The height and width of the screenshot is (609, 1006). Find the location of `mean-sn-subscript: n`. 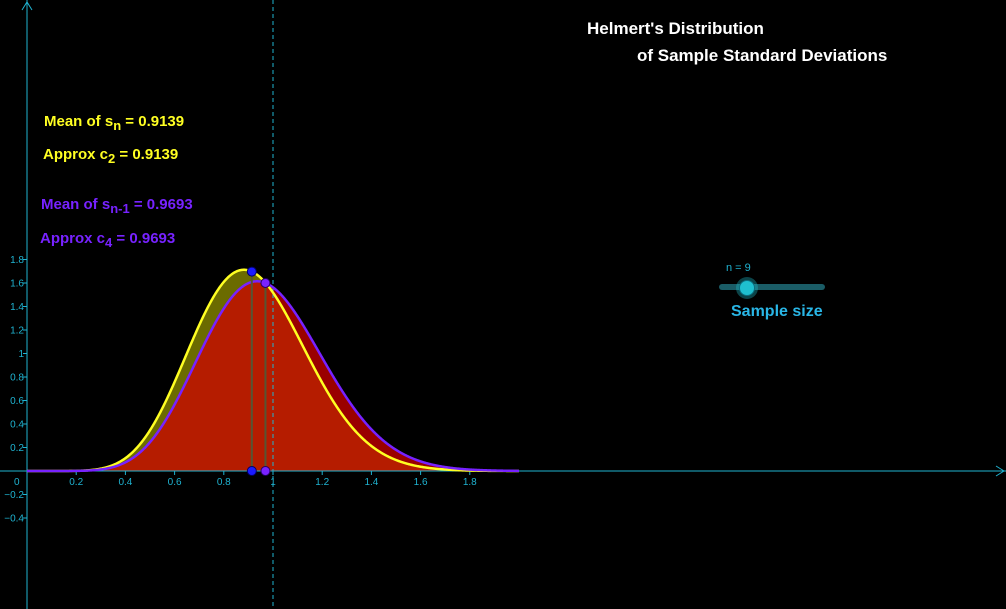

mean-sn-subscript: n is located at coordinates (117, 125).